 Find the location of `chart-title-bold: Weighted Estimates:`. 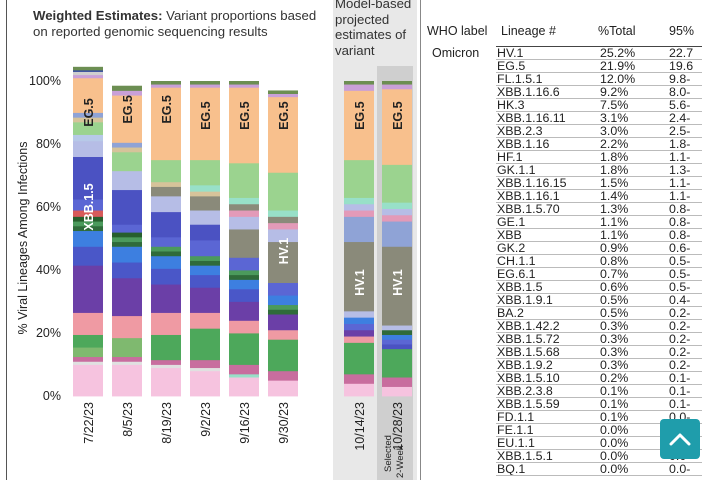

chart-title-bold: Weighted Estimates: is located at coordinates (98, 15).